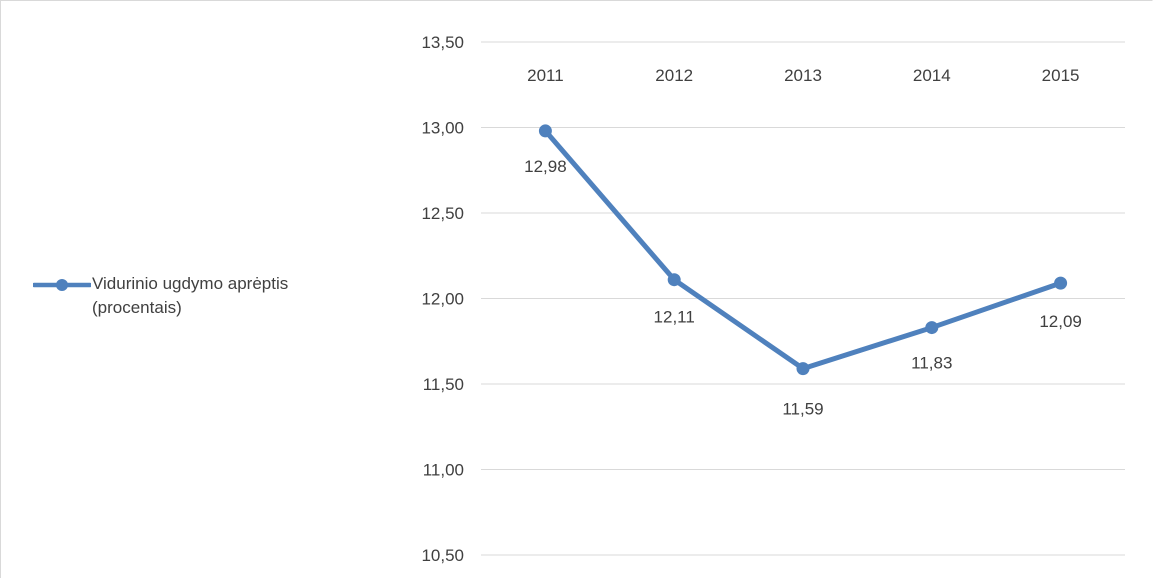 Image resolution: width=1154 pixels, height=579 pixels. What do you see at coordinates (190, 283) in the screenshot?
I see `legend-label-line-1: Vidurinio ugdymo aprėptis` at bounding box center [190, 283].